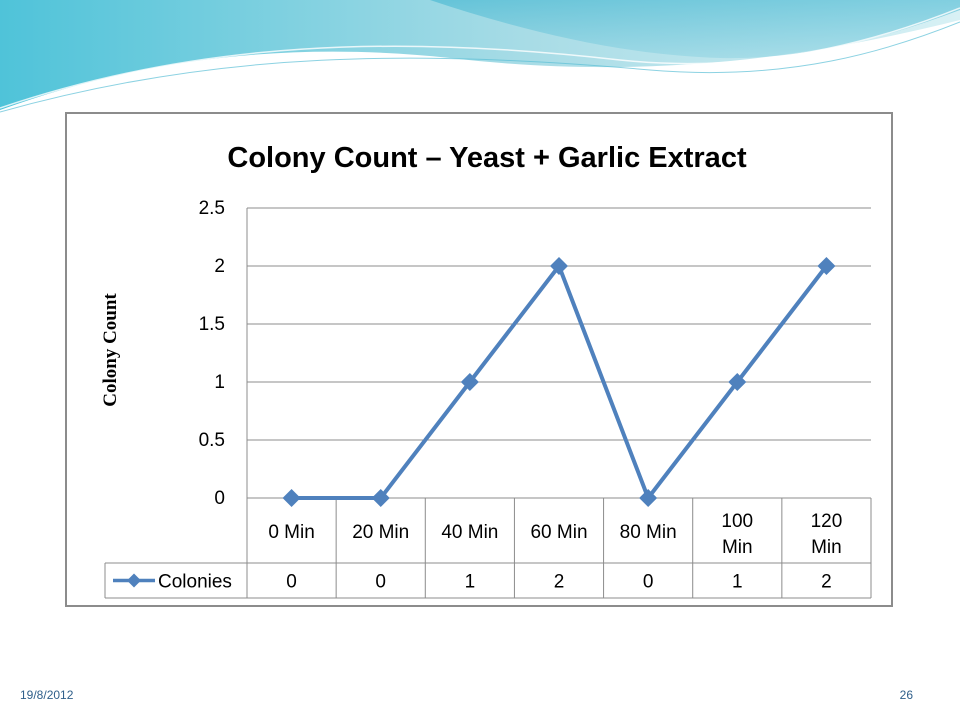 This screenshot has width=960, height=720. I want to click on x-category-label: 100 Min, so click(737, 534).